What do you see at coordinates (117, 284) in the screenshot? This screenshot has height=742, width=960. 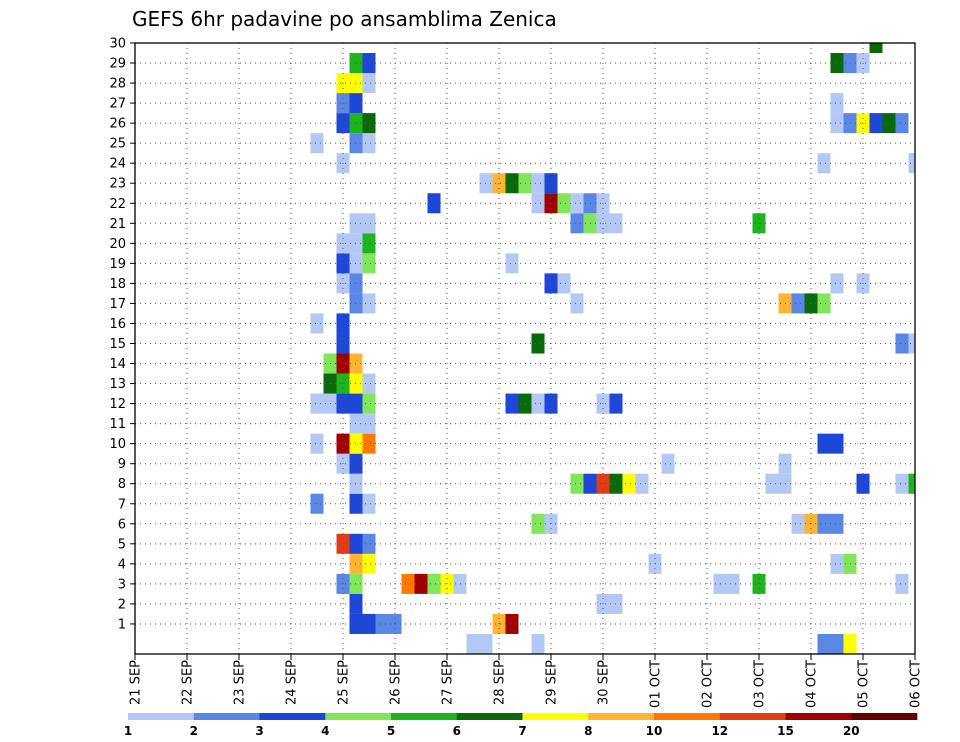 I see `y-tick-label: 18` at bounding box center [117, 284].